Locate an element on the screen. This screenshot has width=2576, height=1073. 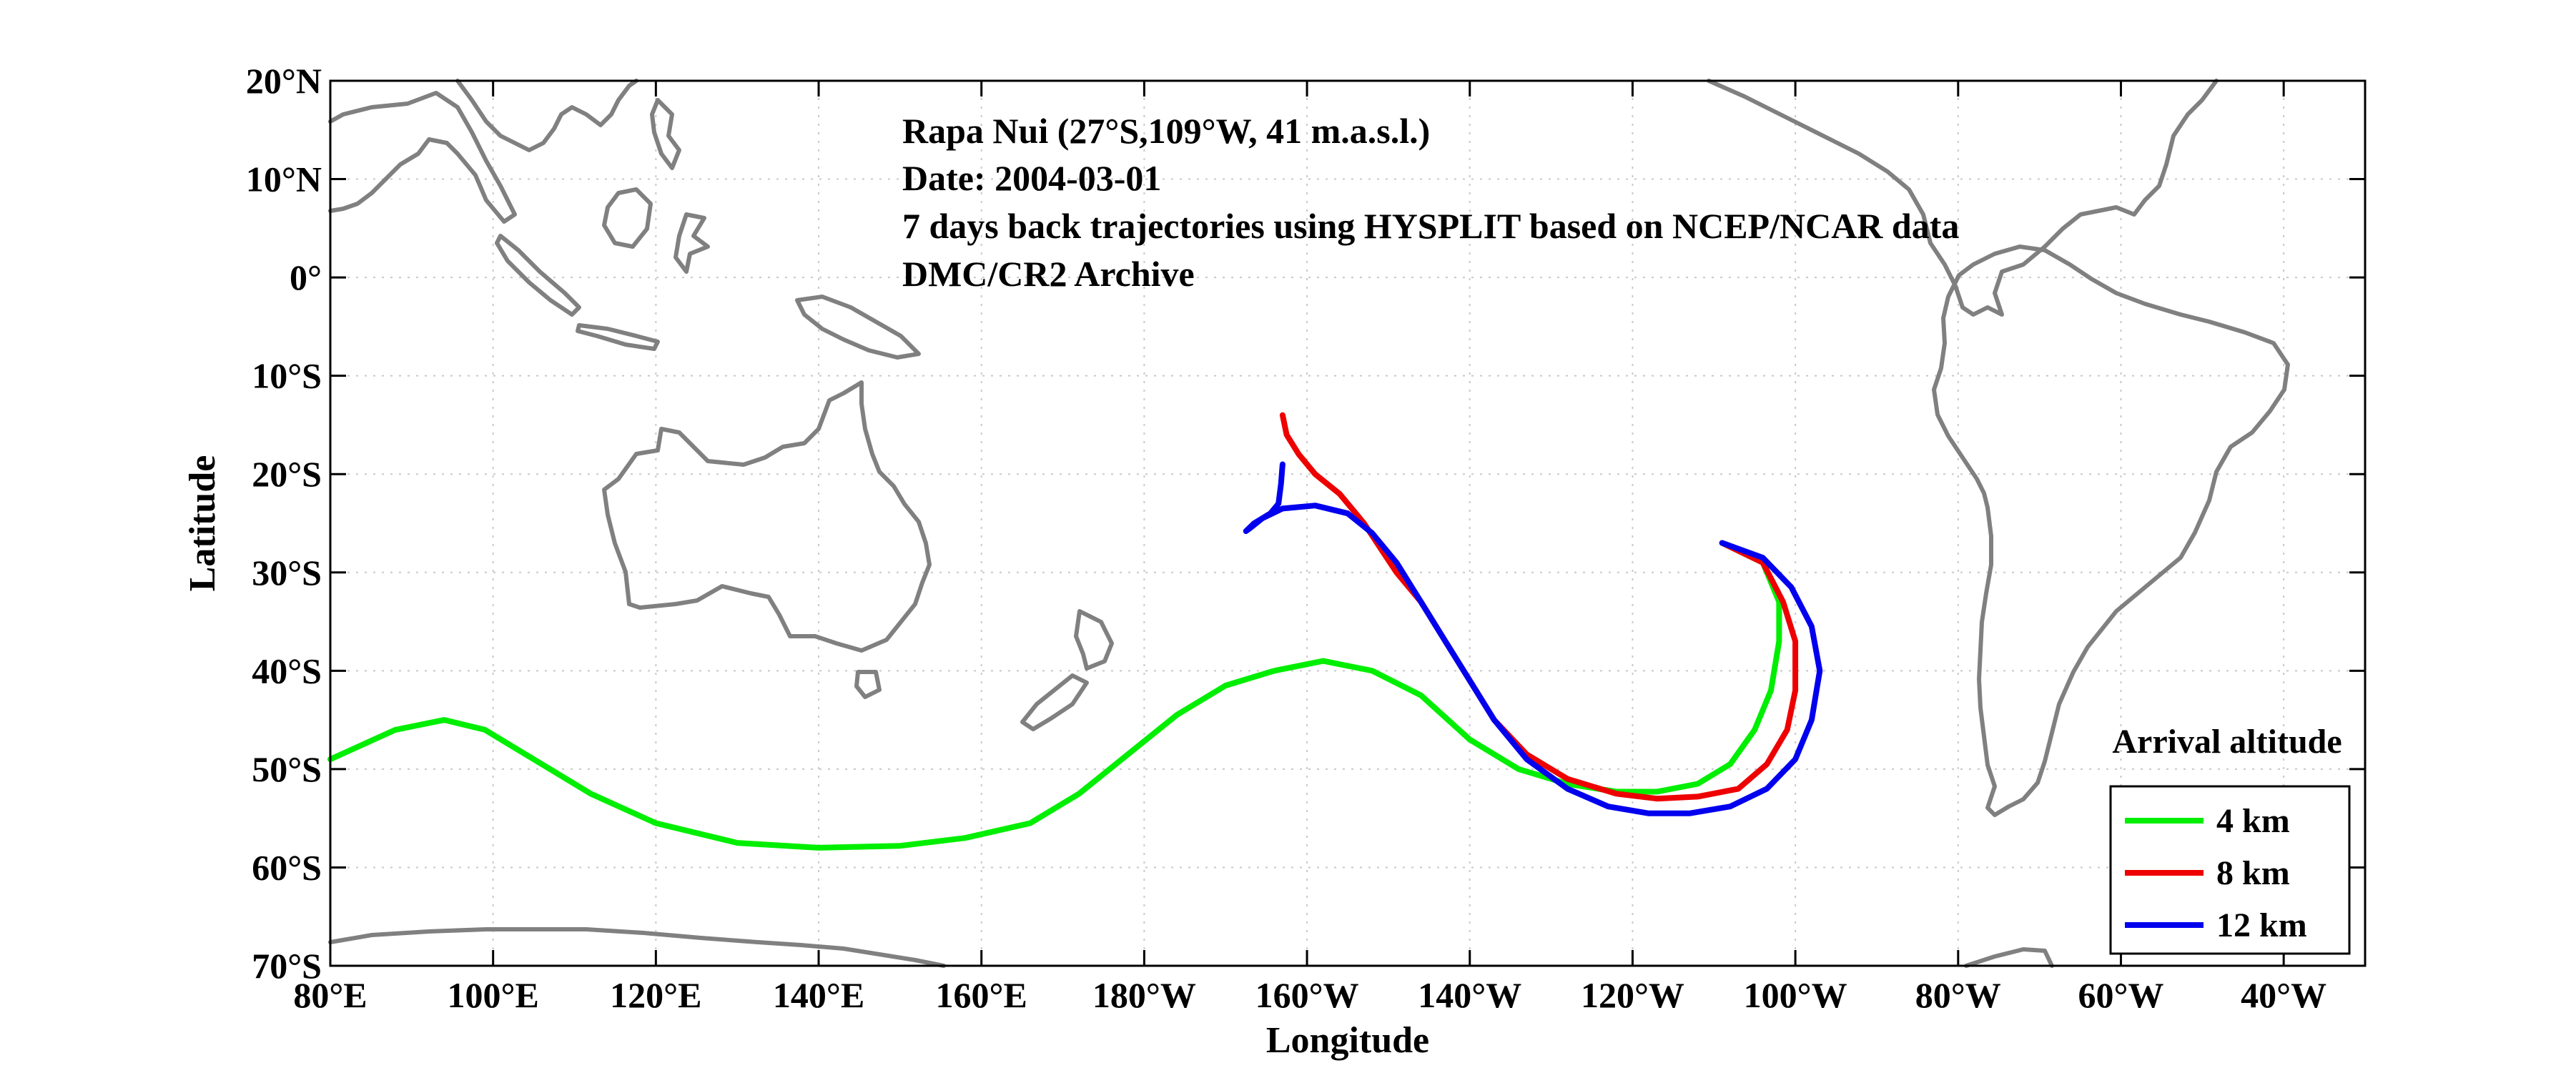
x-tick-label: 80°W is located at coordinates (1958, 995).